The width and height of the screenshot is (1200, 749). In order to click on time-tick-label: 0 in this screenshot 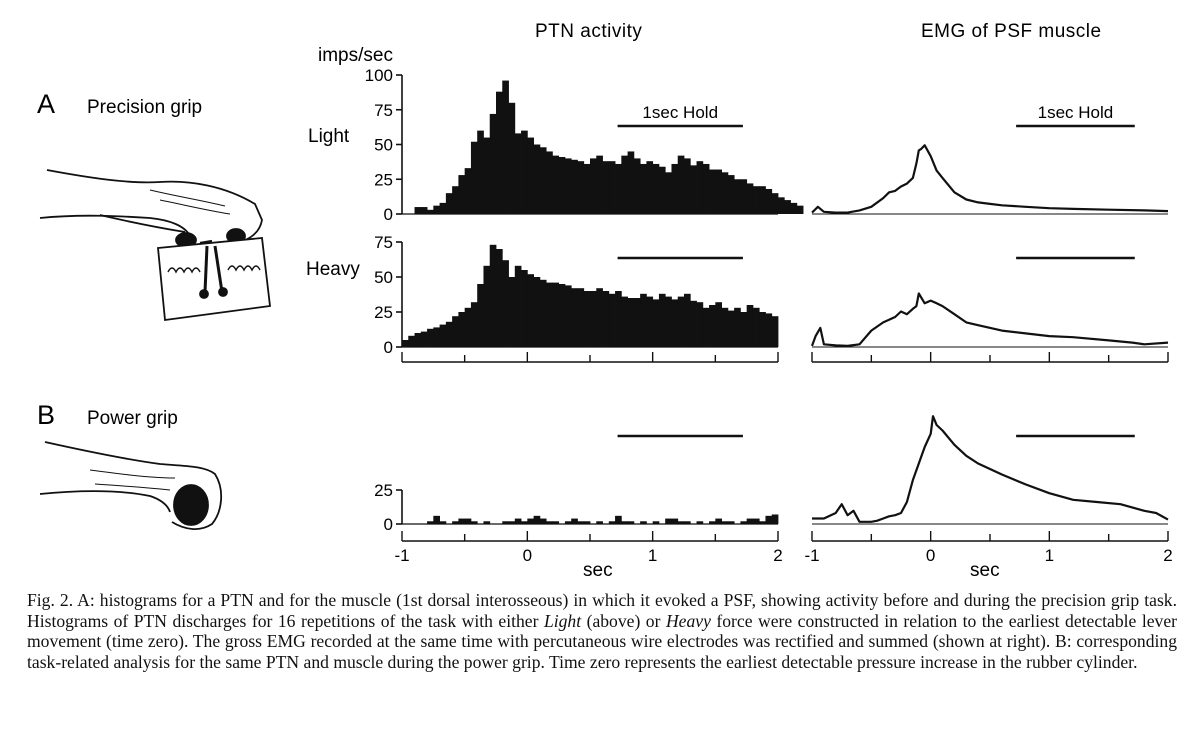, I will do `click(527, 555)`.